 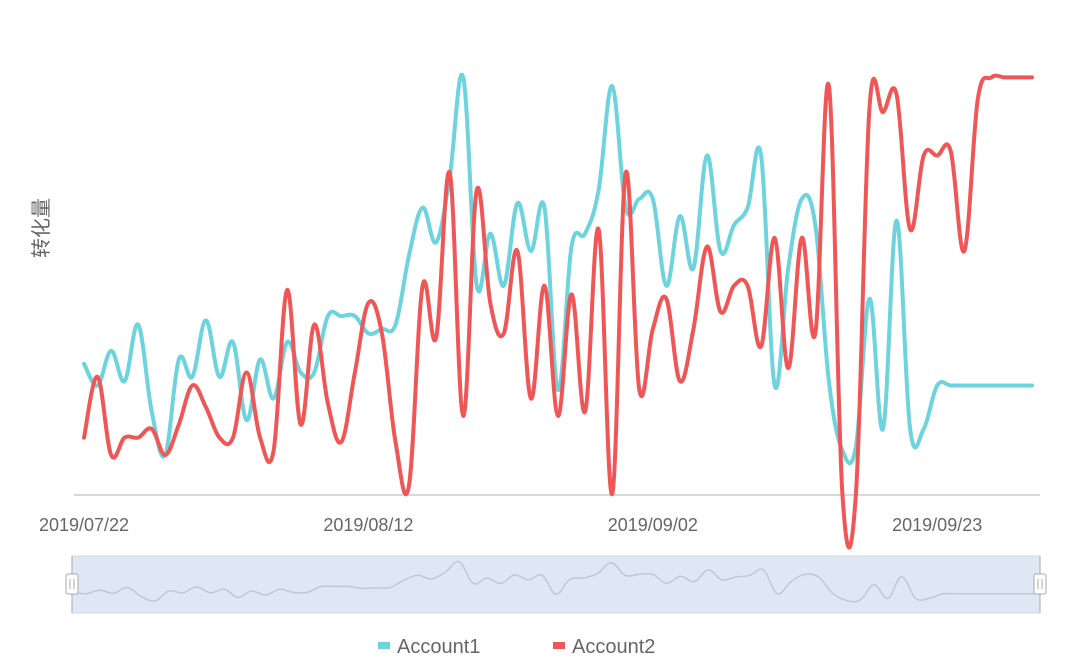 What do you see at coordinates (41, 228) in the screenshot?
I see `y-axis-label: 转化量` at bounding box center [41, 228].